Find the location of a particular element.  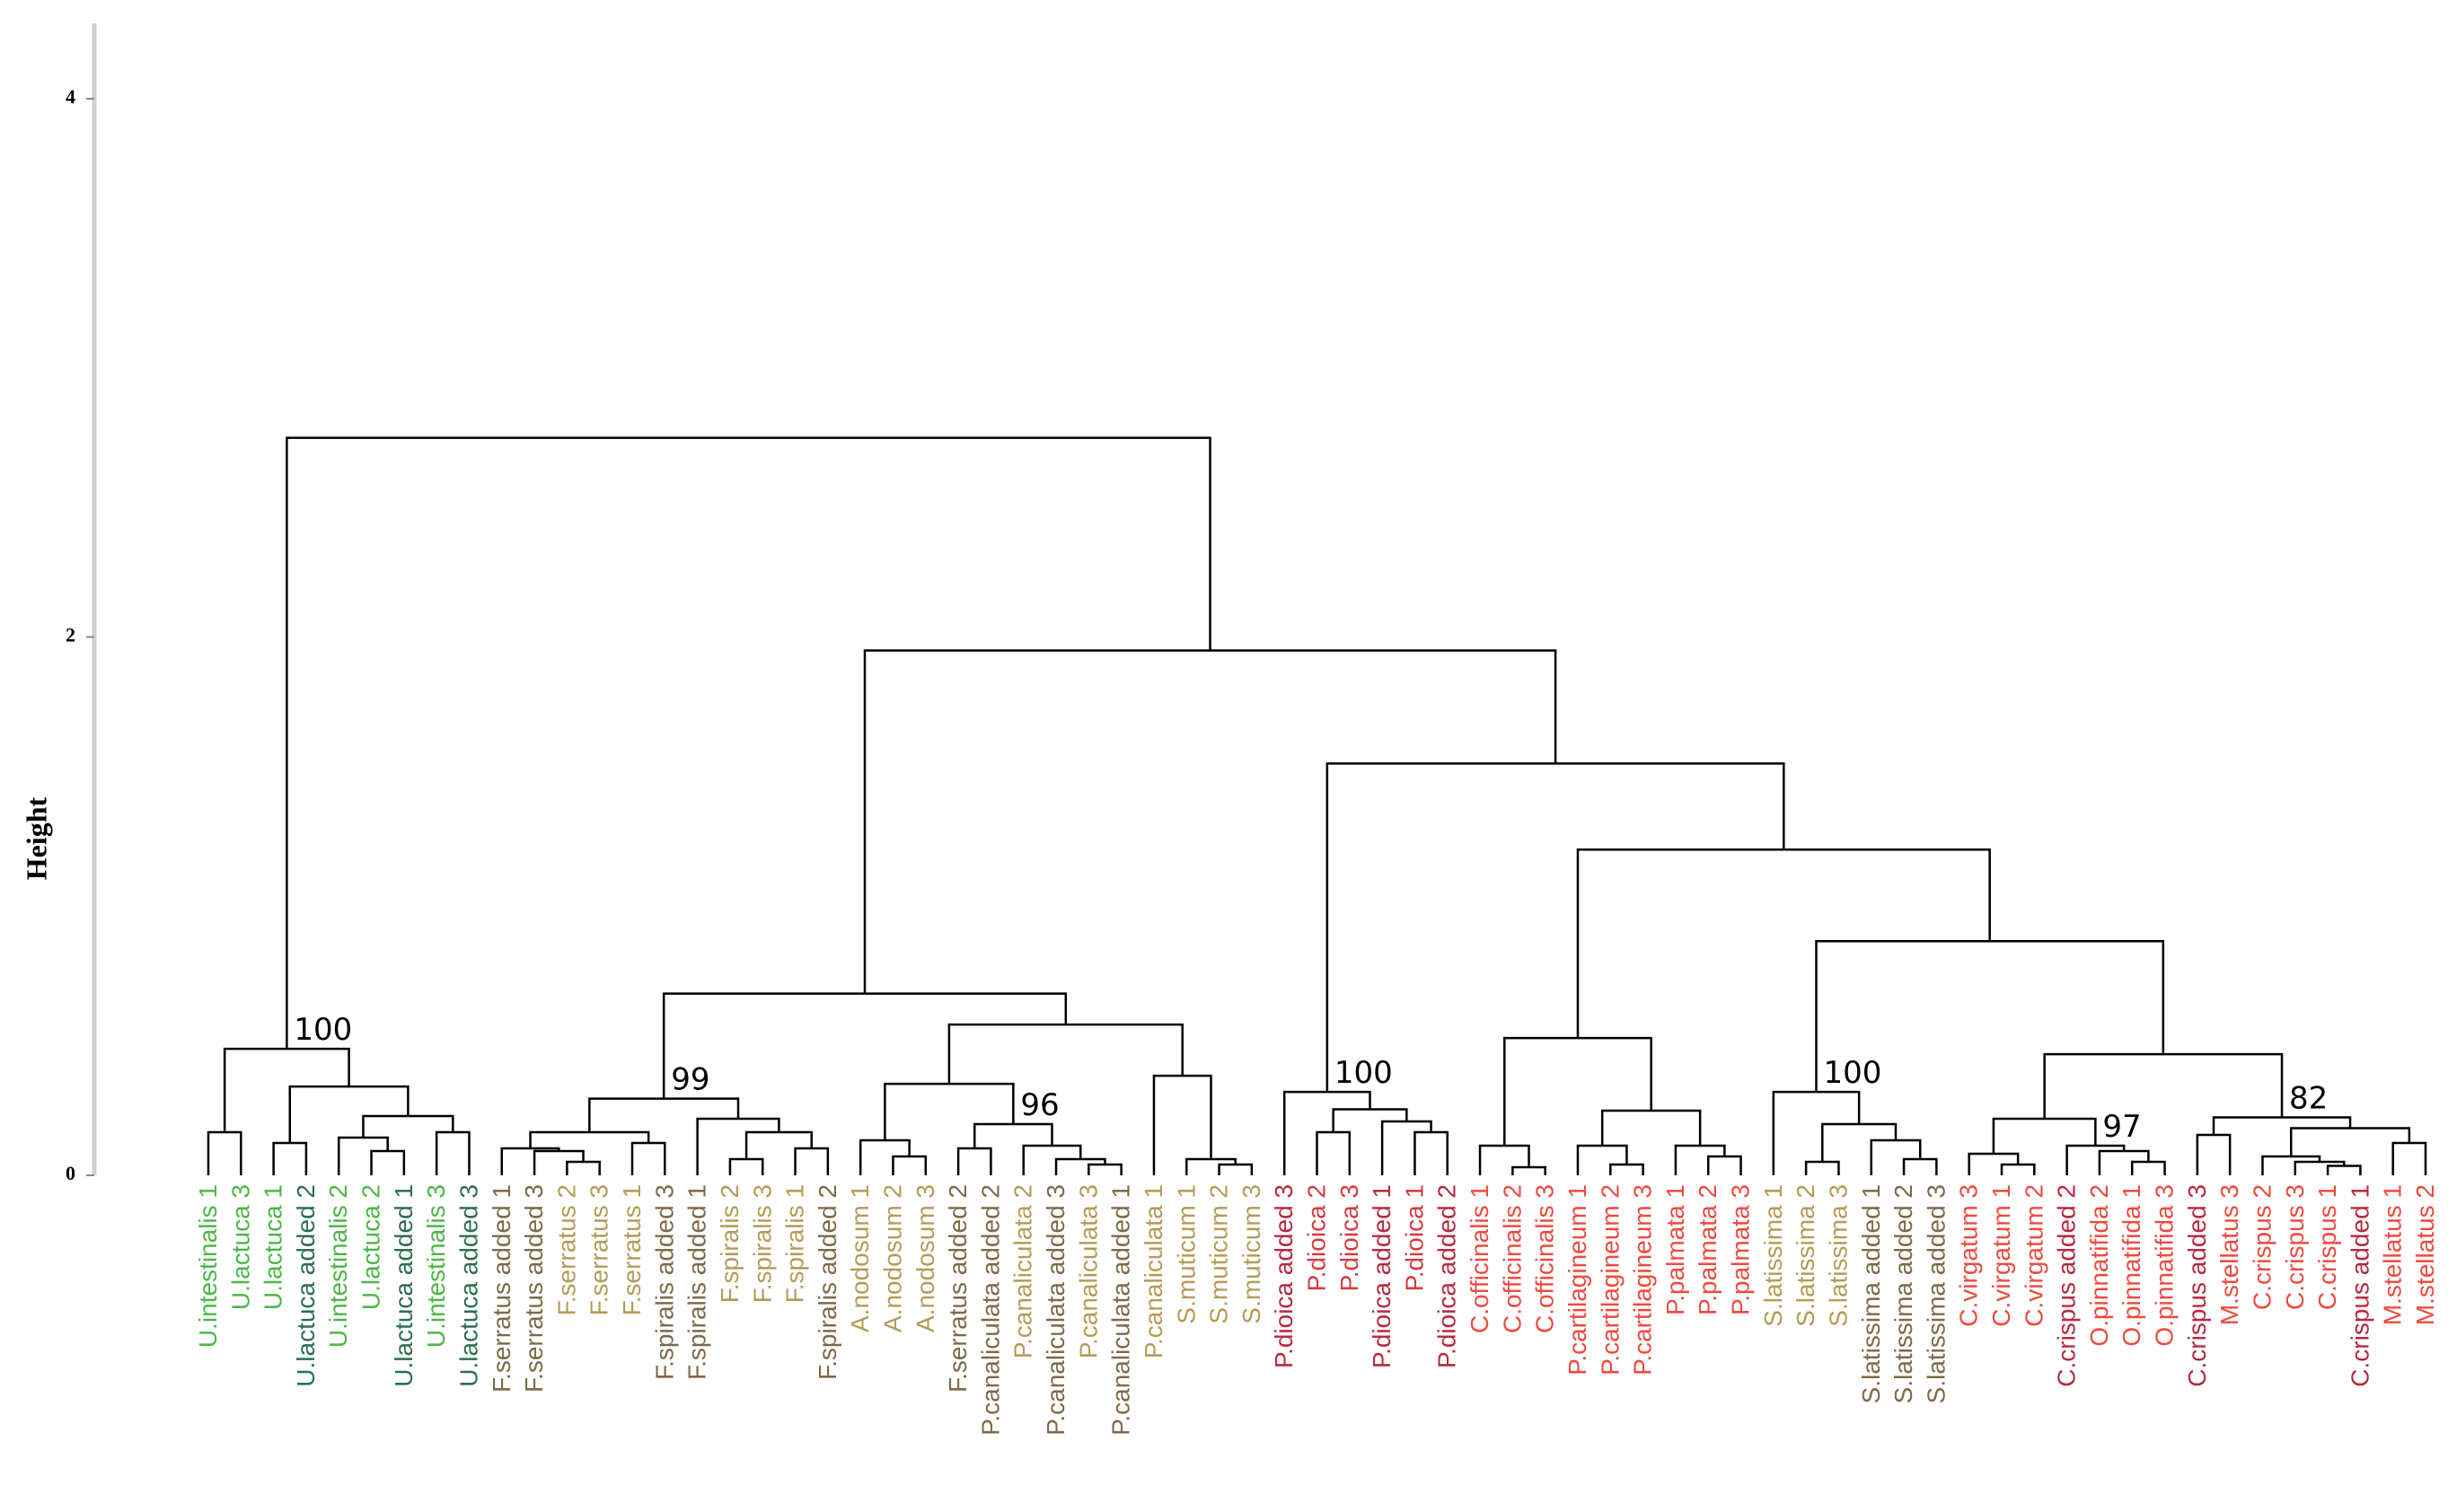

leaf-label: F.spiralis 3 is located at coordinates (762, 1243).